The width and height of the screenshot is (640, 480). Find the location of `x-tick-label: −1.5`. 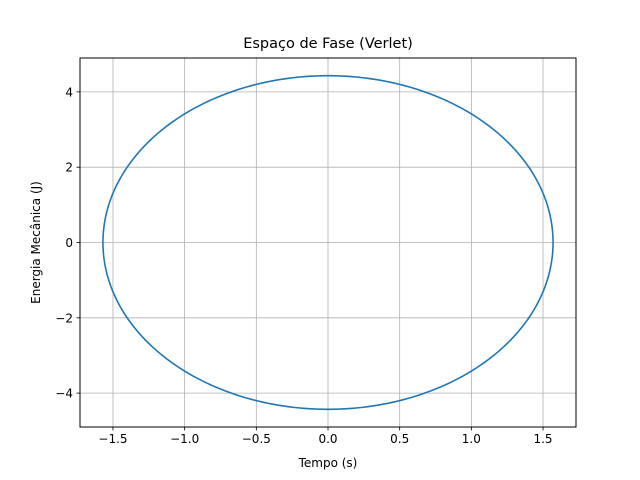

x-tick-label: −1.5 is located at coordinates (112, 439).